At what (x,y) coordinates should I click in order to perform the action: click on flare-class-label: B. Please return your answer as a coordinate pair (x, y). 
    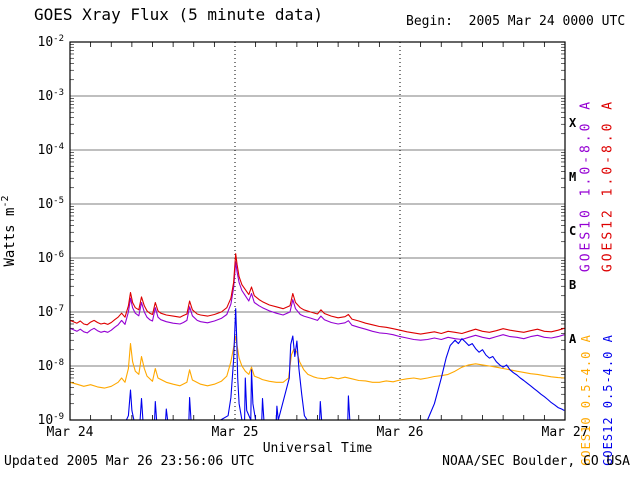
    Looking at the image, I should click on (572, 285).